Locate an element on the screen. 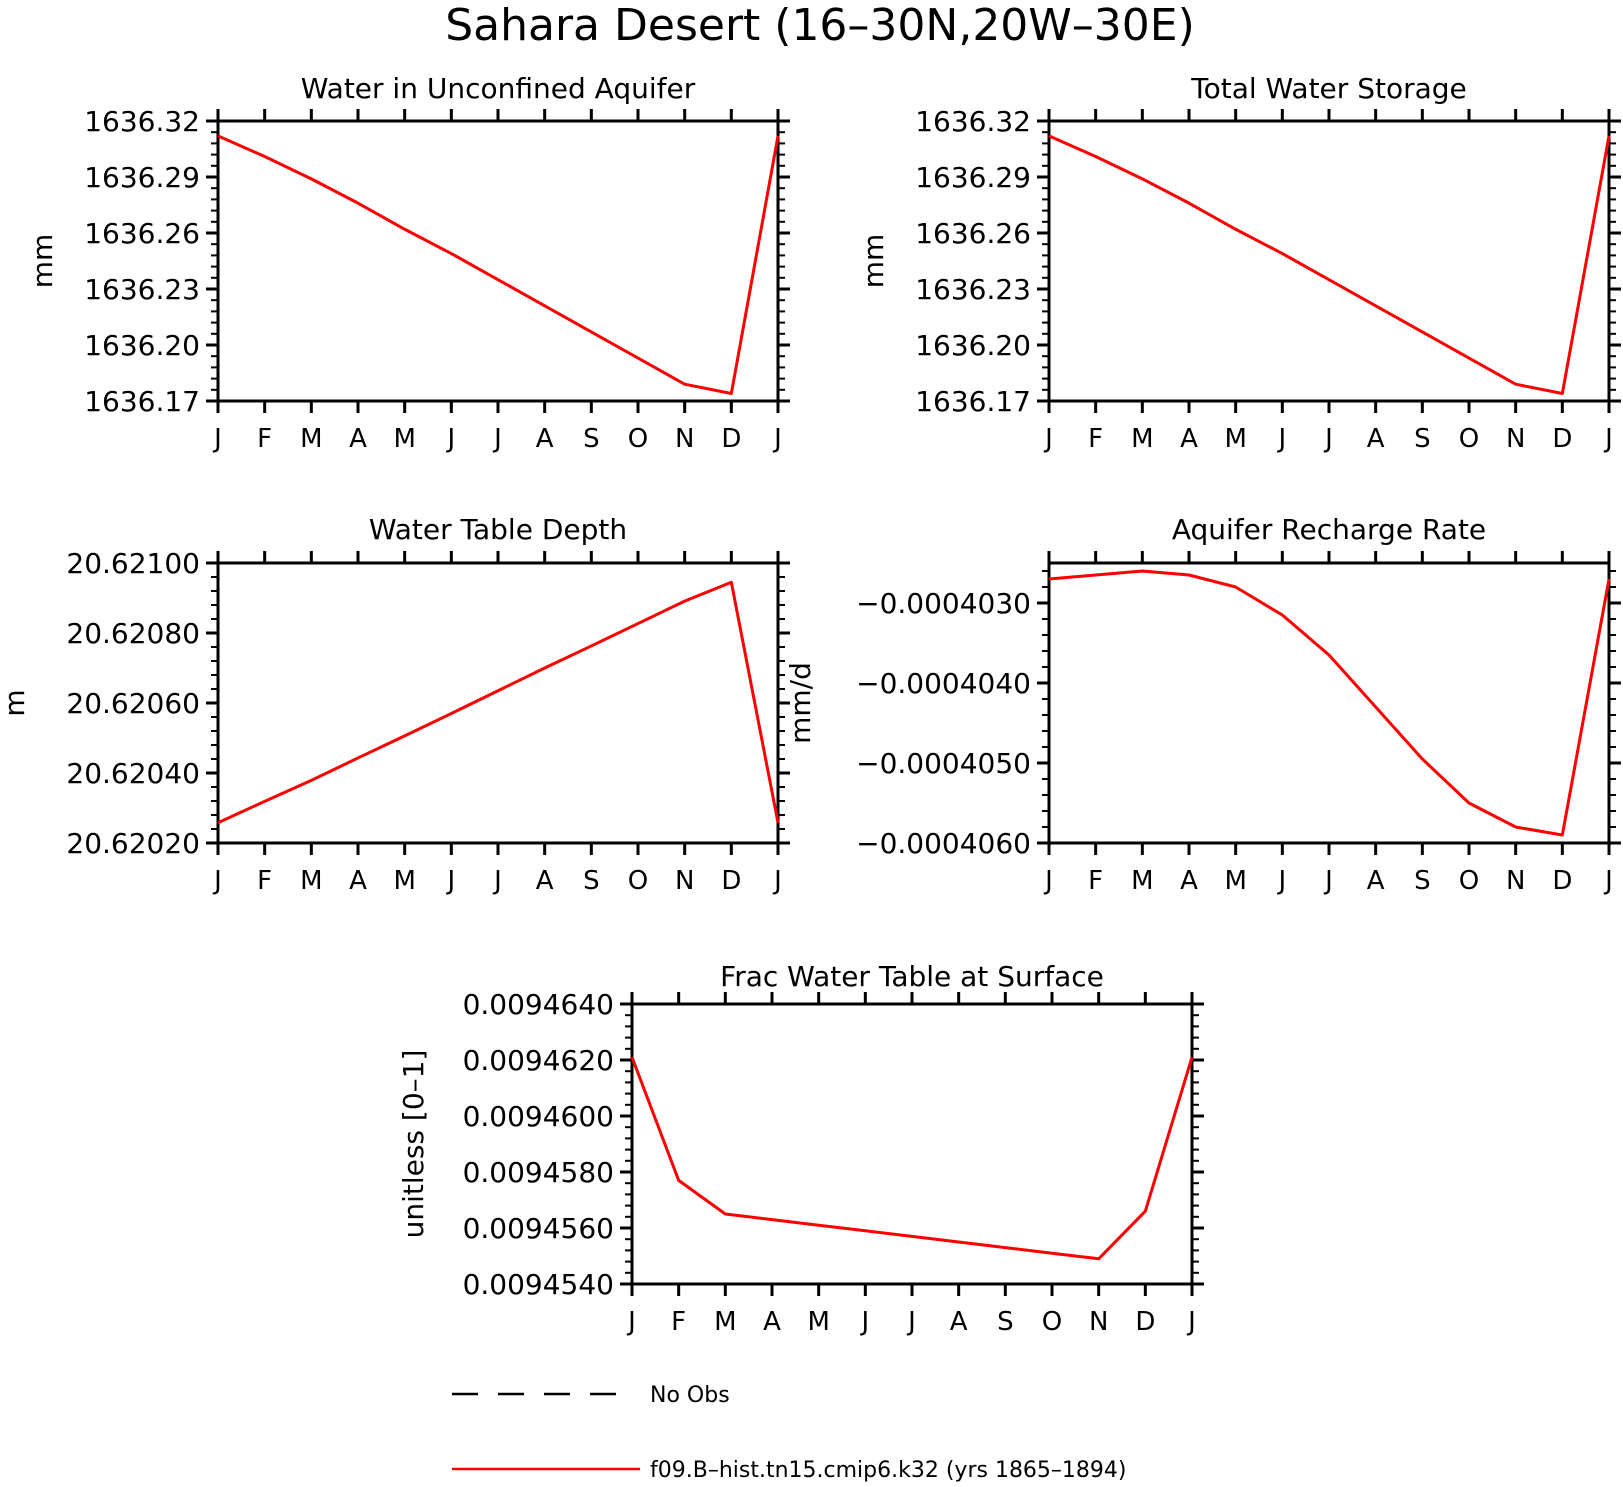 This screenshot has width=1623, height=1487. y-tick-label: −0.0004060 is located at coordinates (943, 843).